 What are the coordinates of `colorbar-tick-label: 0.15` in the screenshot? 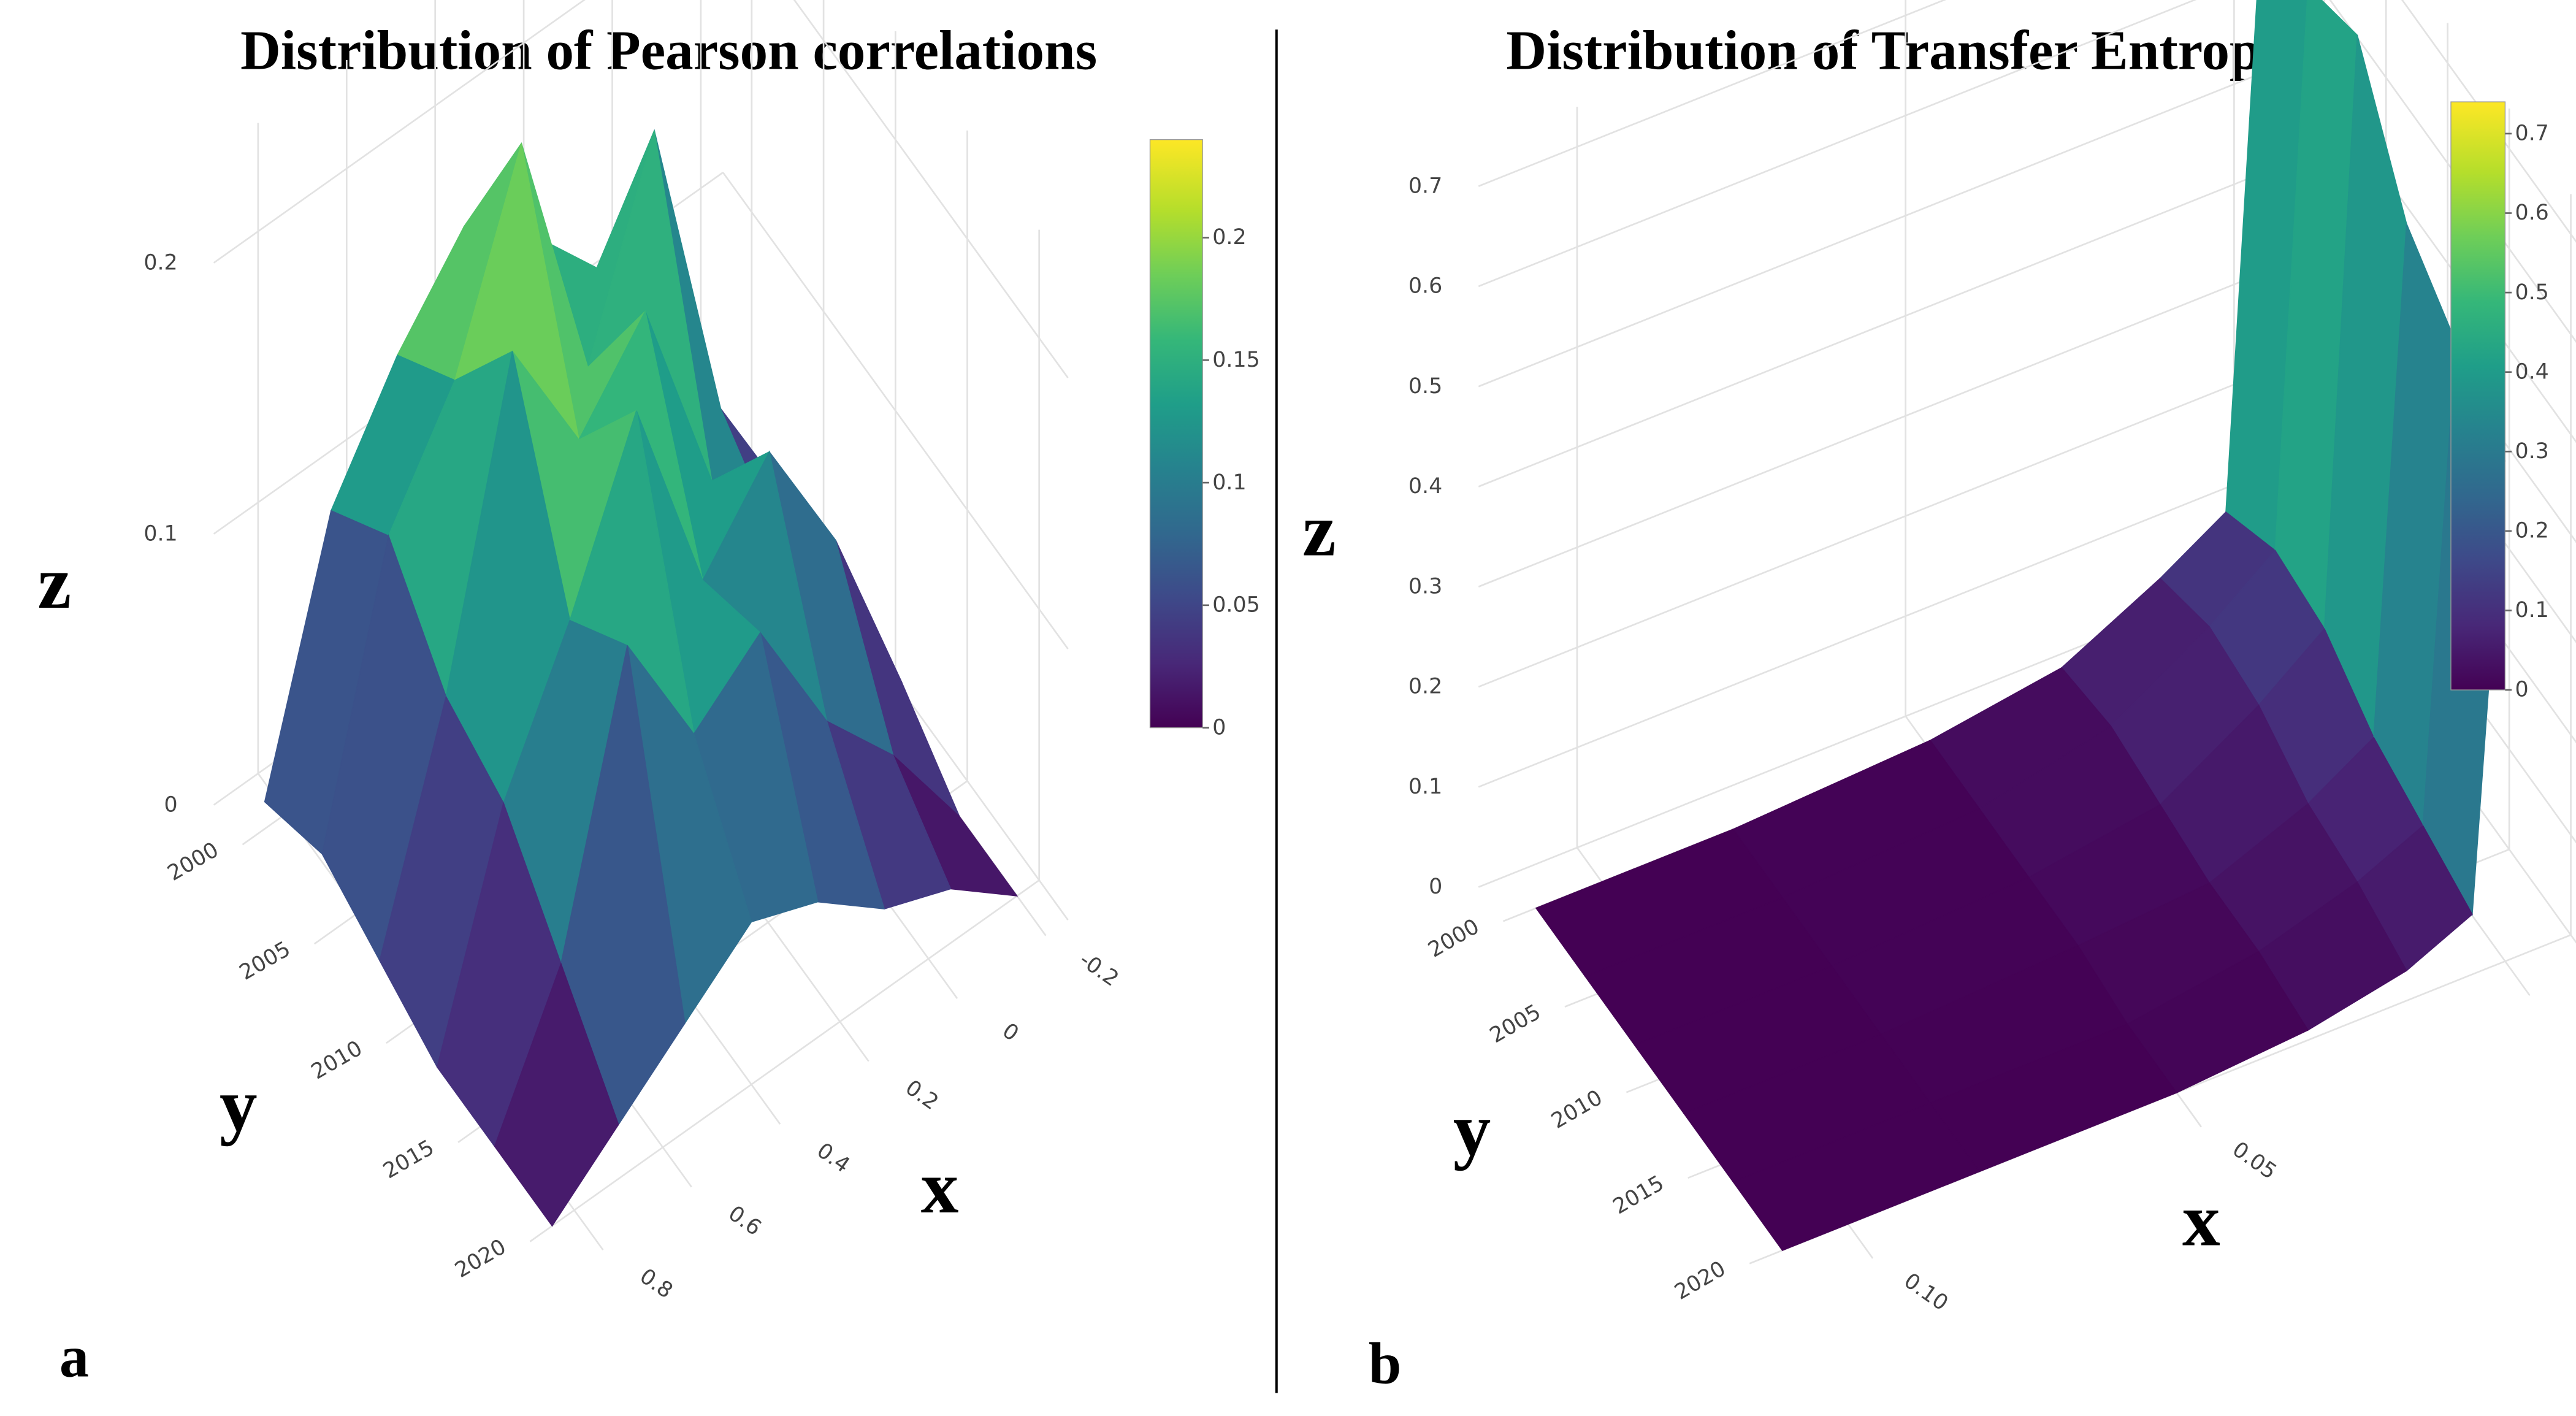 It's located at (1236, 360).